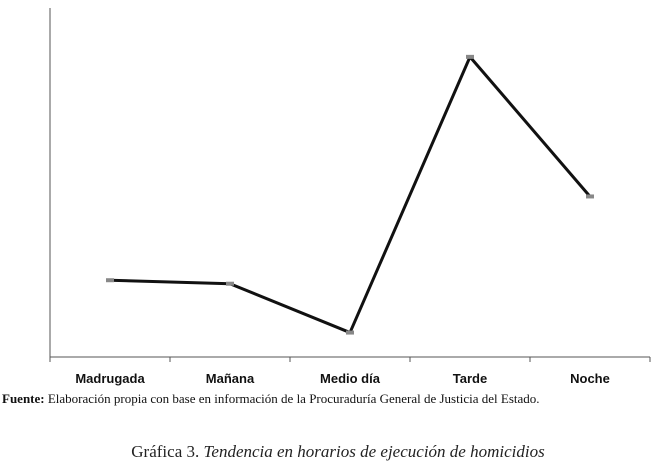  Describe the element at coordinates (470, 378) in the screenshot. I see `x-tick-label: Tarde` at that location.